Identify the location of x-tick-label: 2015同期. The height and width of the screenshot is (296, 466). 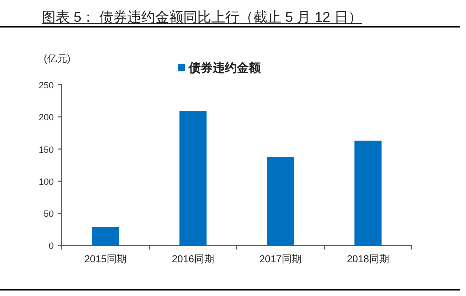
(105, 260).